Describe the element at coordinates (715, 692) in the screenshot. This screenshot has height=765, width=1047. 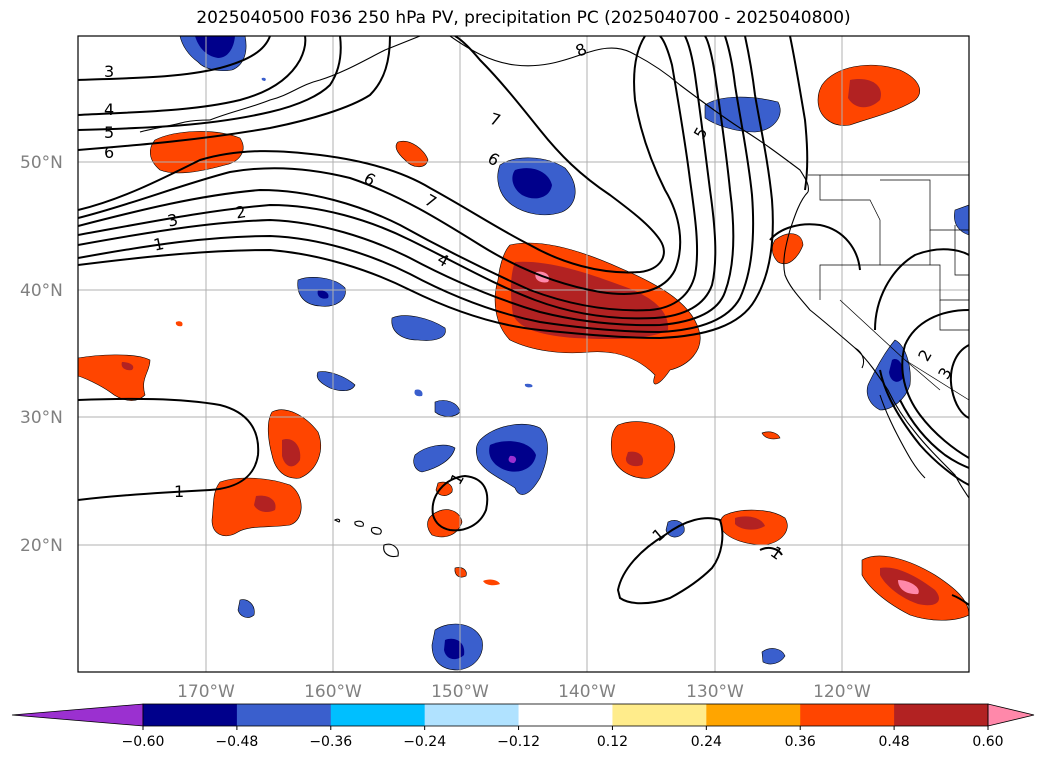
I see `lon-label: 130°W` at that location.